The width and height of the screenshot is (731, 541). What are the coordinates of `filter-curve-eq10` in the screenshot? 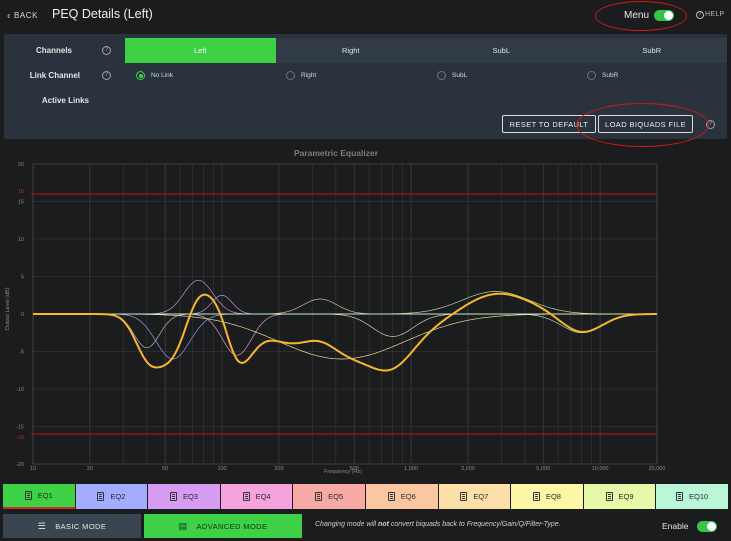 It's located at (345, 323).